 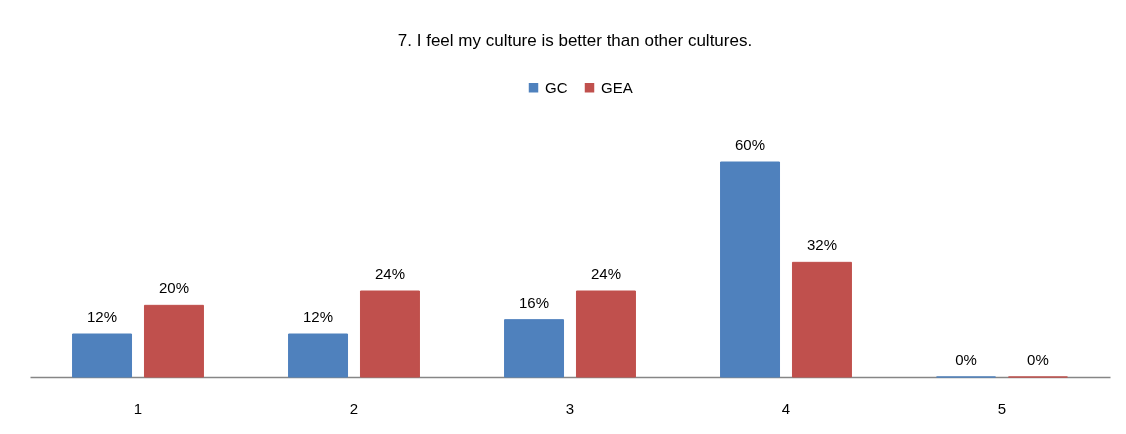 I want to click on legend-label: GC, so click(x=556, y=87).